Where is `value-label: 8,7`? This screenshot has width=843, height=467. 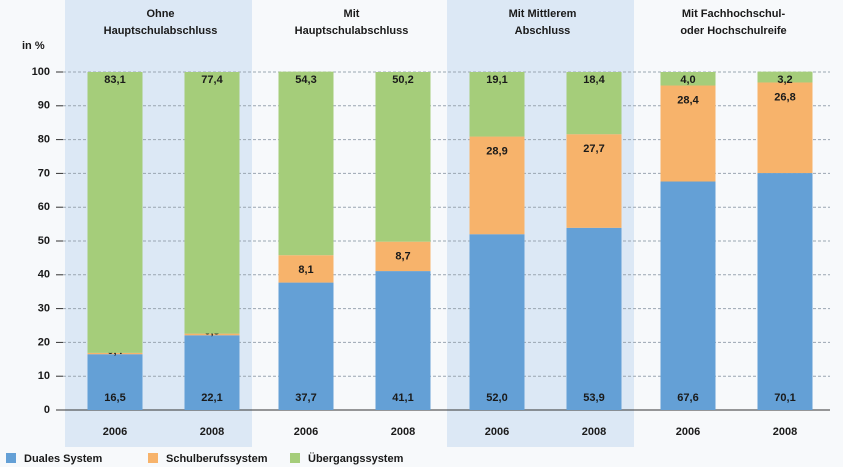
value-label: 8,7 is located at coordinates (402, 257).